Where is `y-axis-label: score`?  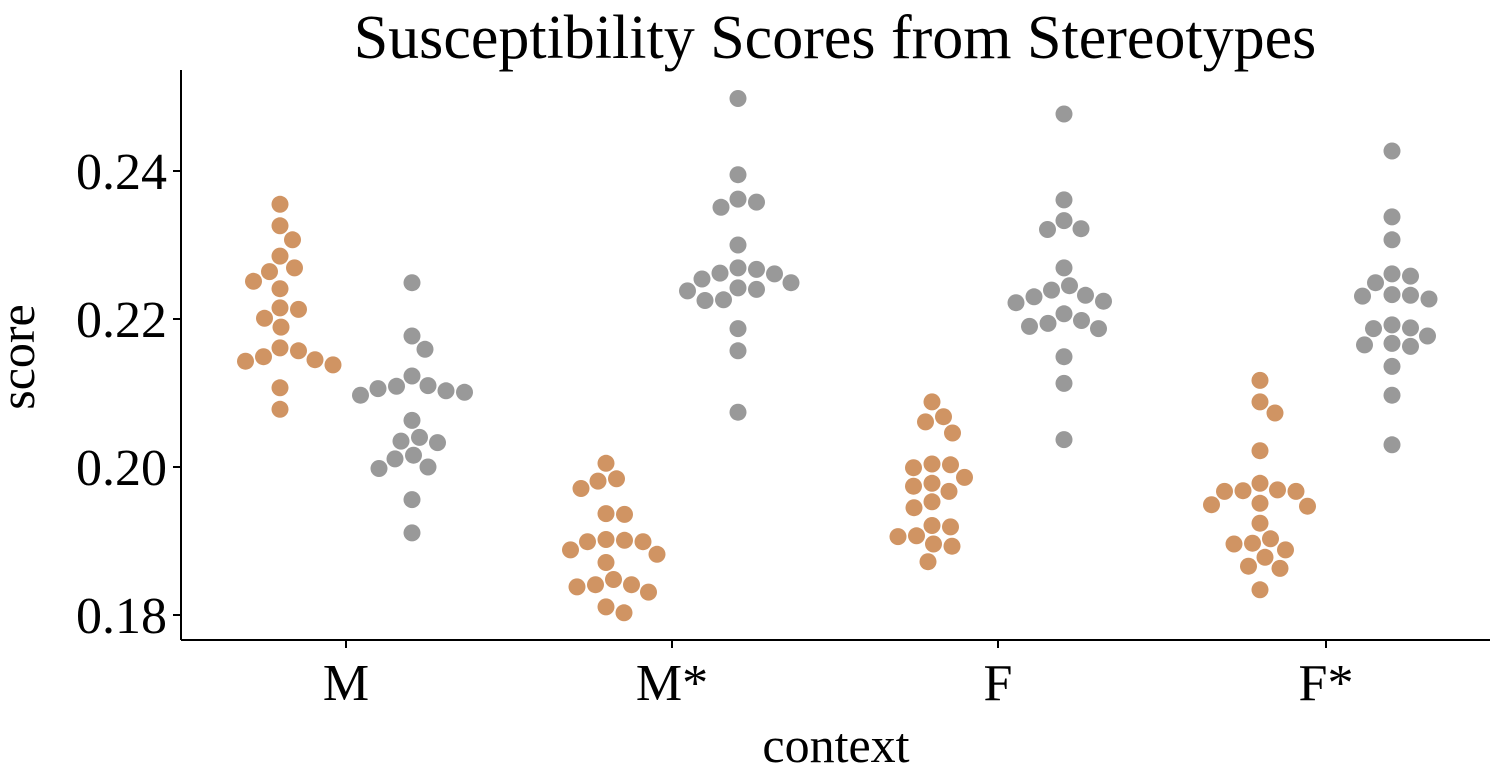 y-axis-label: score is located at coordinates (22, 357).